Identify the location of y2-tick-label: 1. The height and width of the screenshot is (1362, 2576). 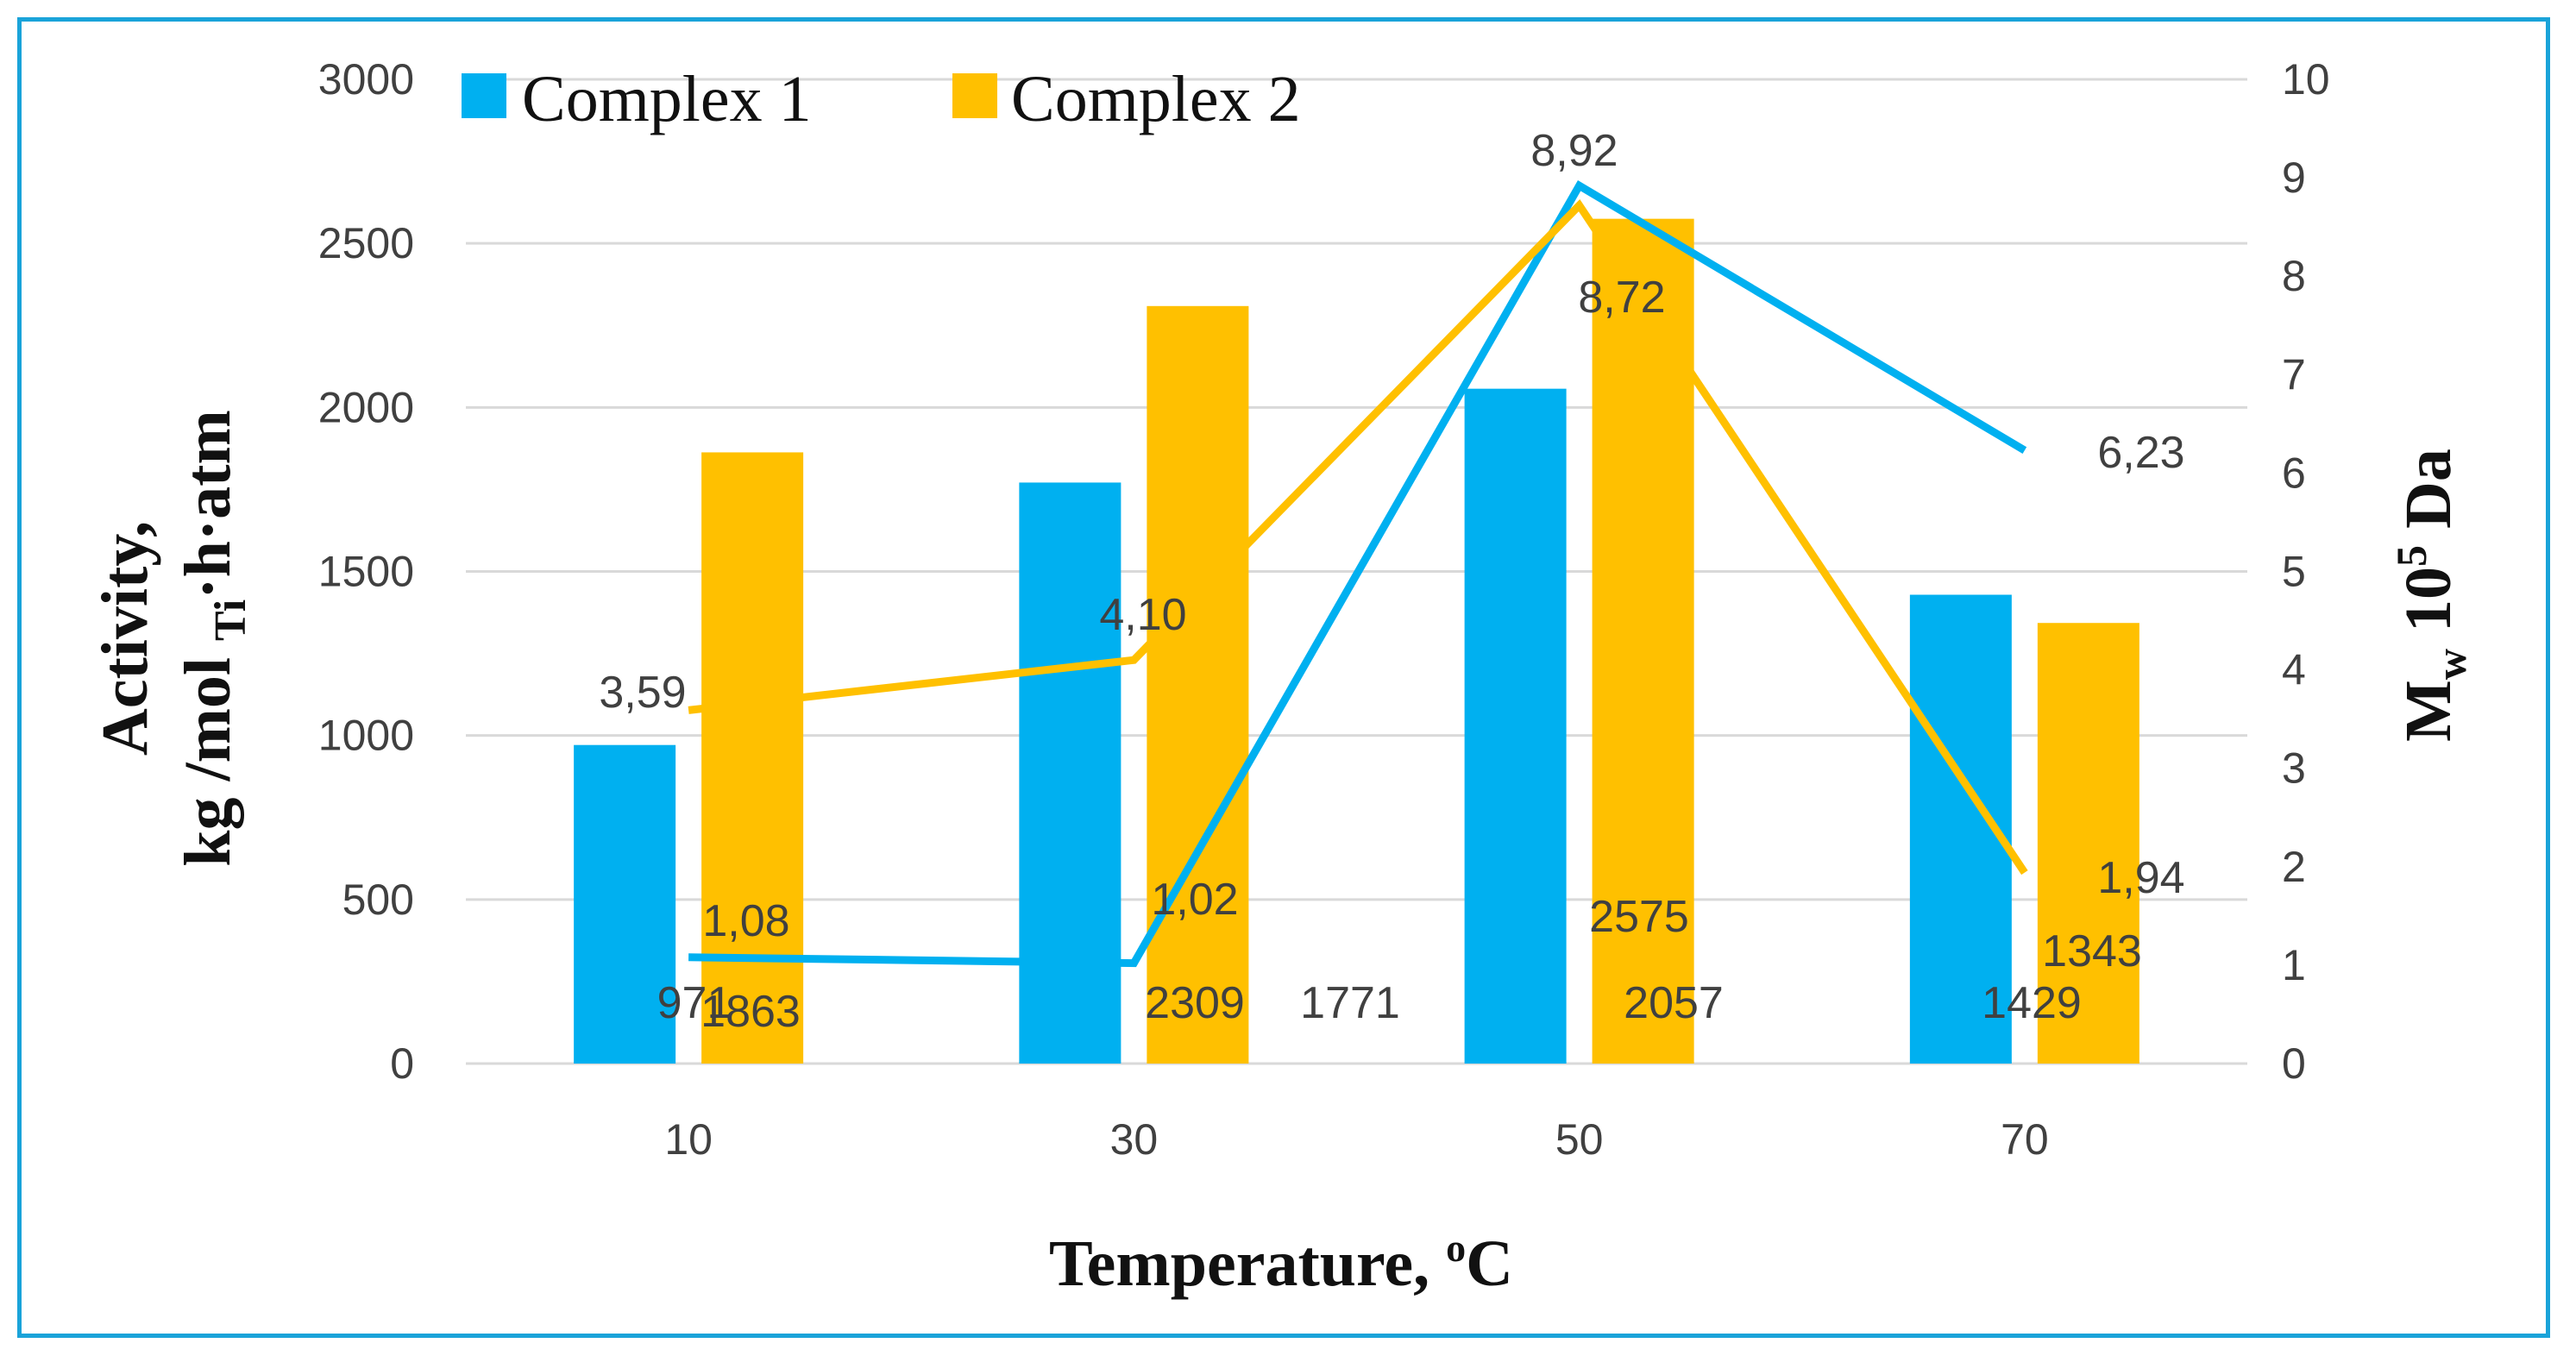
(2294, 965).